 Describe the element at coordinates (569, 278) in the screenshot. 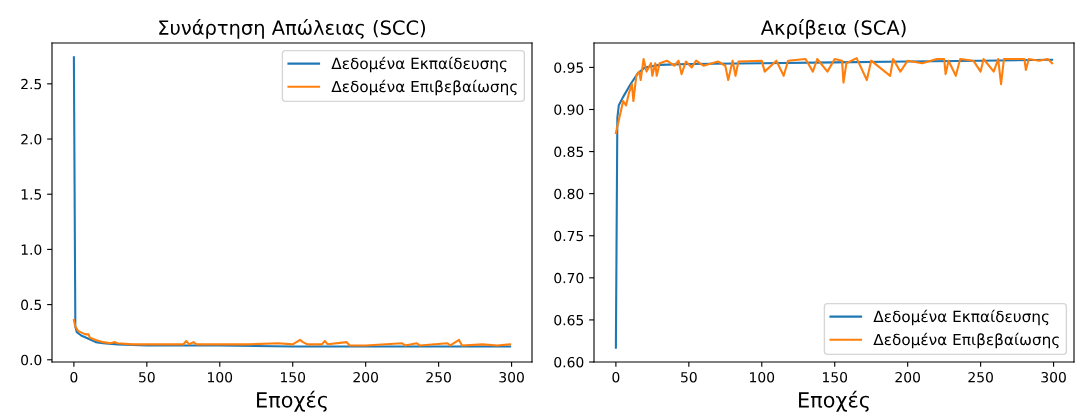

I see `y-tick-label: 0.70` at that location.